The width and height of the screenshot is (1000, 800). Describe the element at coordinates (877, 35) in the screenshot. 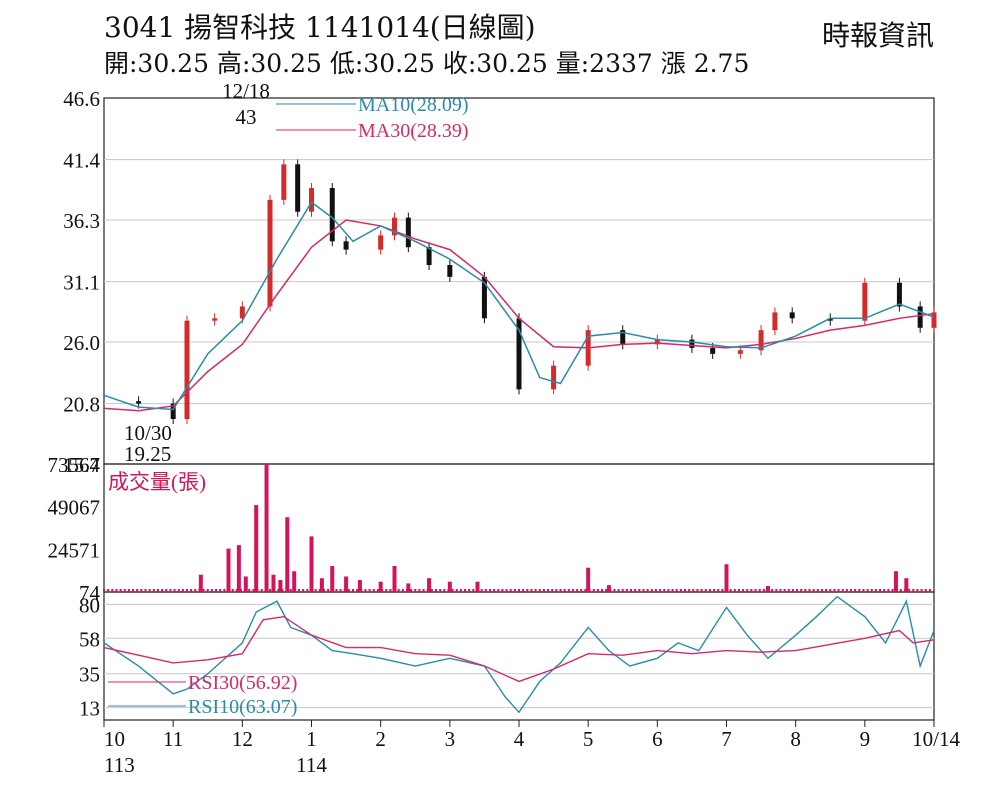

I see `data-source: 時報資訊` at that location.